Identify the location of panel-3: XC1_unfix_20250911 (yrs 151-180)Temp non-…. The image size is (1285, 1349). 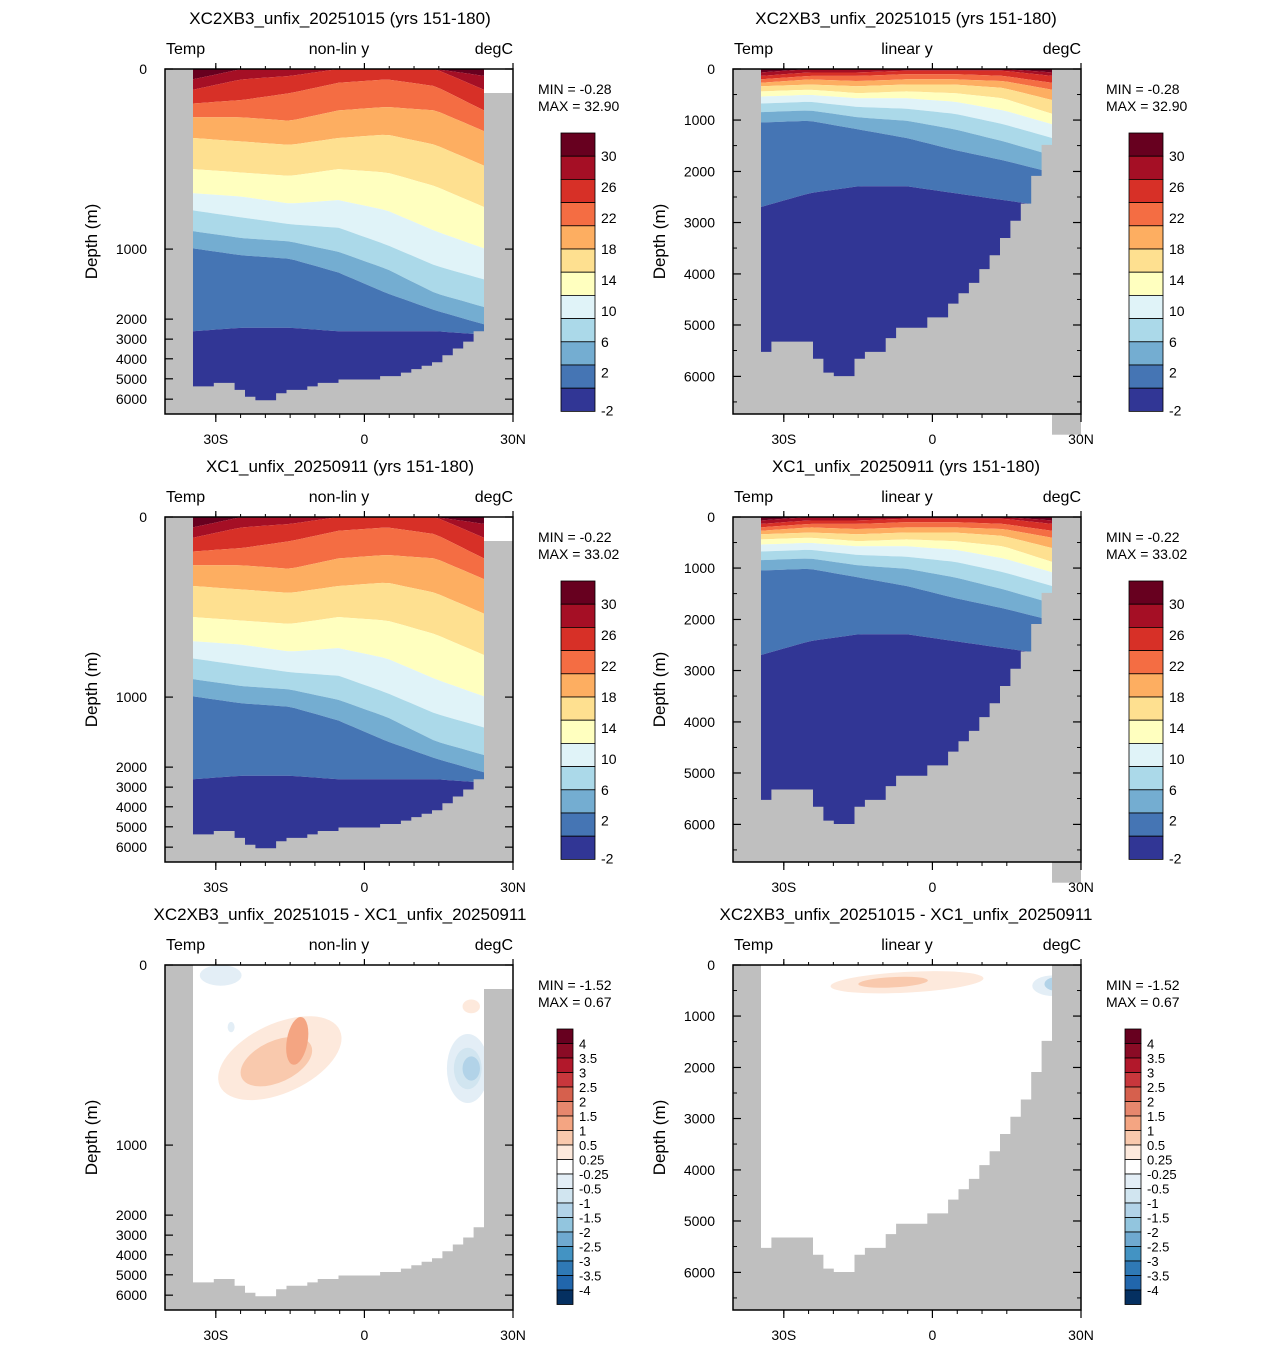
(351, 676).